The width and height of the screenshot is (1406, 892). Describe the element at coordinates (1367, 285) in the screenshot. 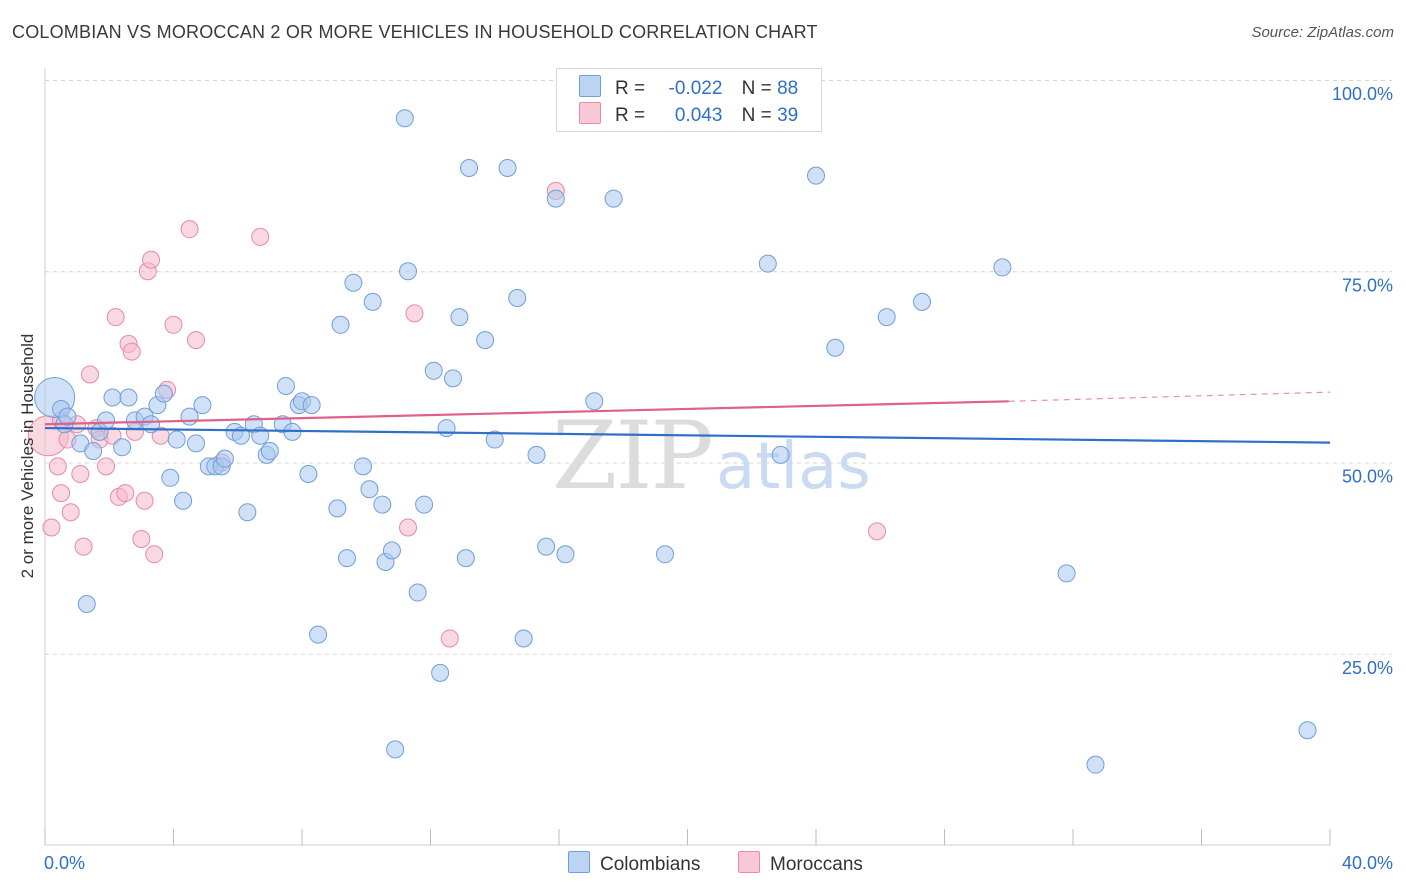

I see `y-tick-label: 75.0%` at that location.